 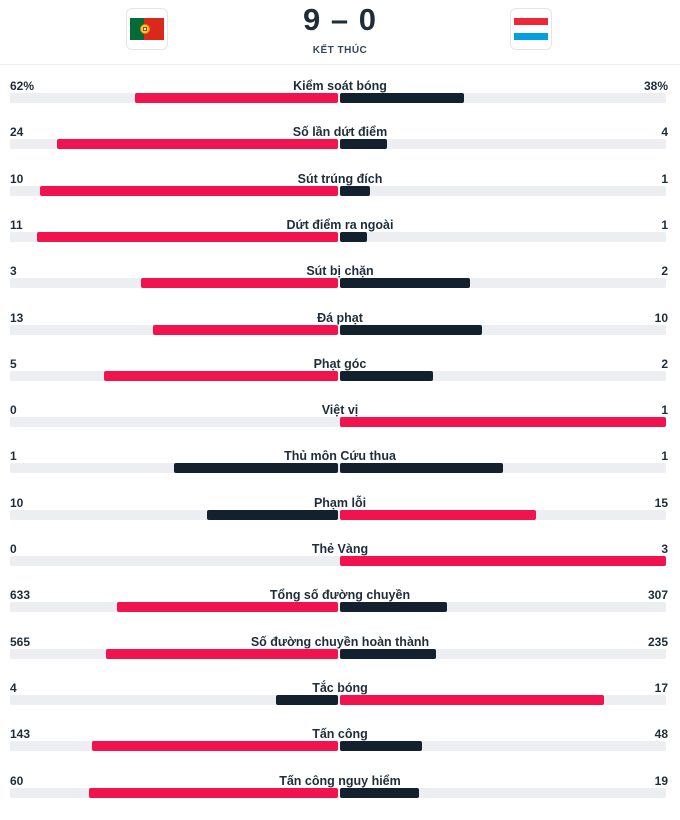 What do you see at coordinates (657, 641) in the screenshot?
I see `away-stat-value: 235` at bounding box center [657, 641].